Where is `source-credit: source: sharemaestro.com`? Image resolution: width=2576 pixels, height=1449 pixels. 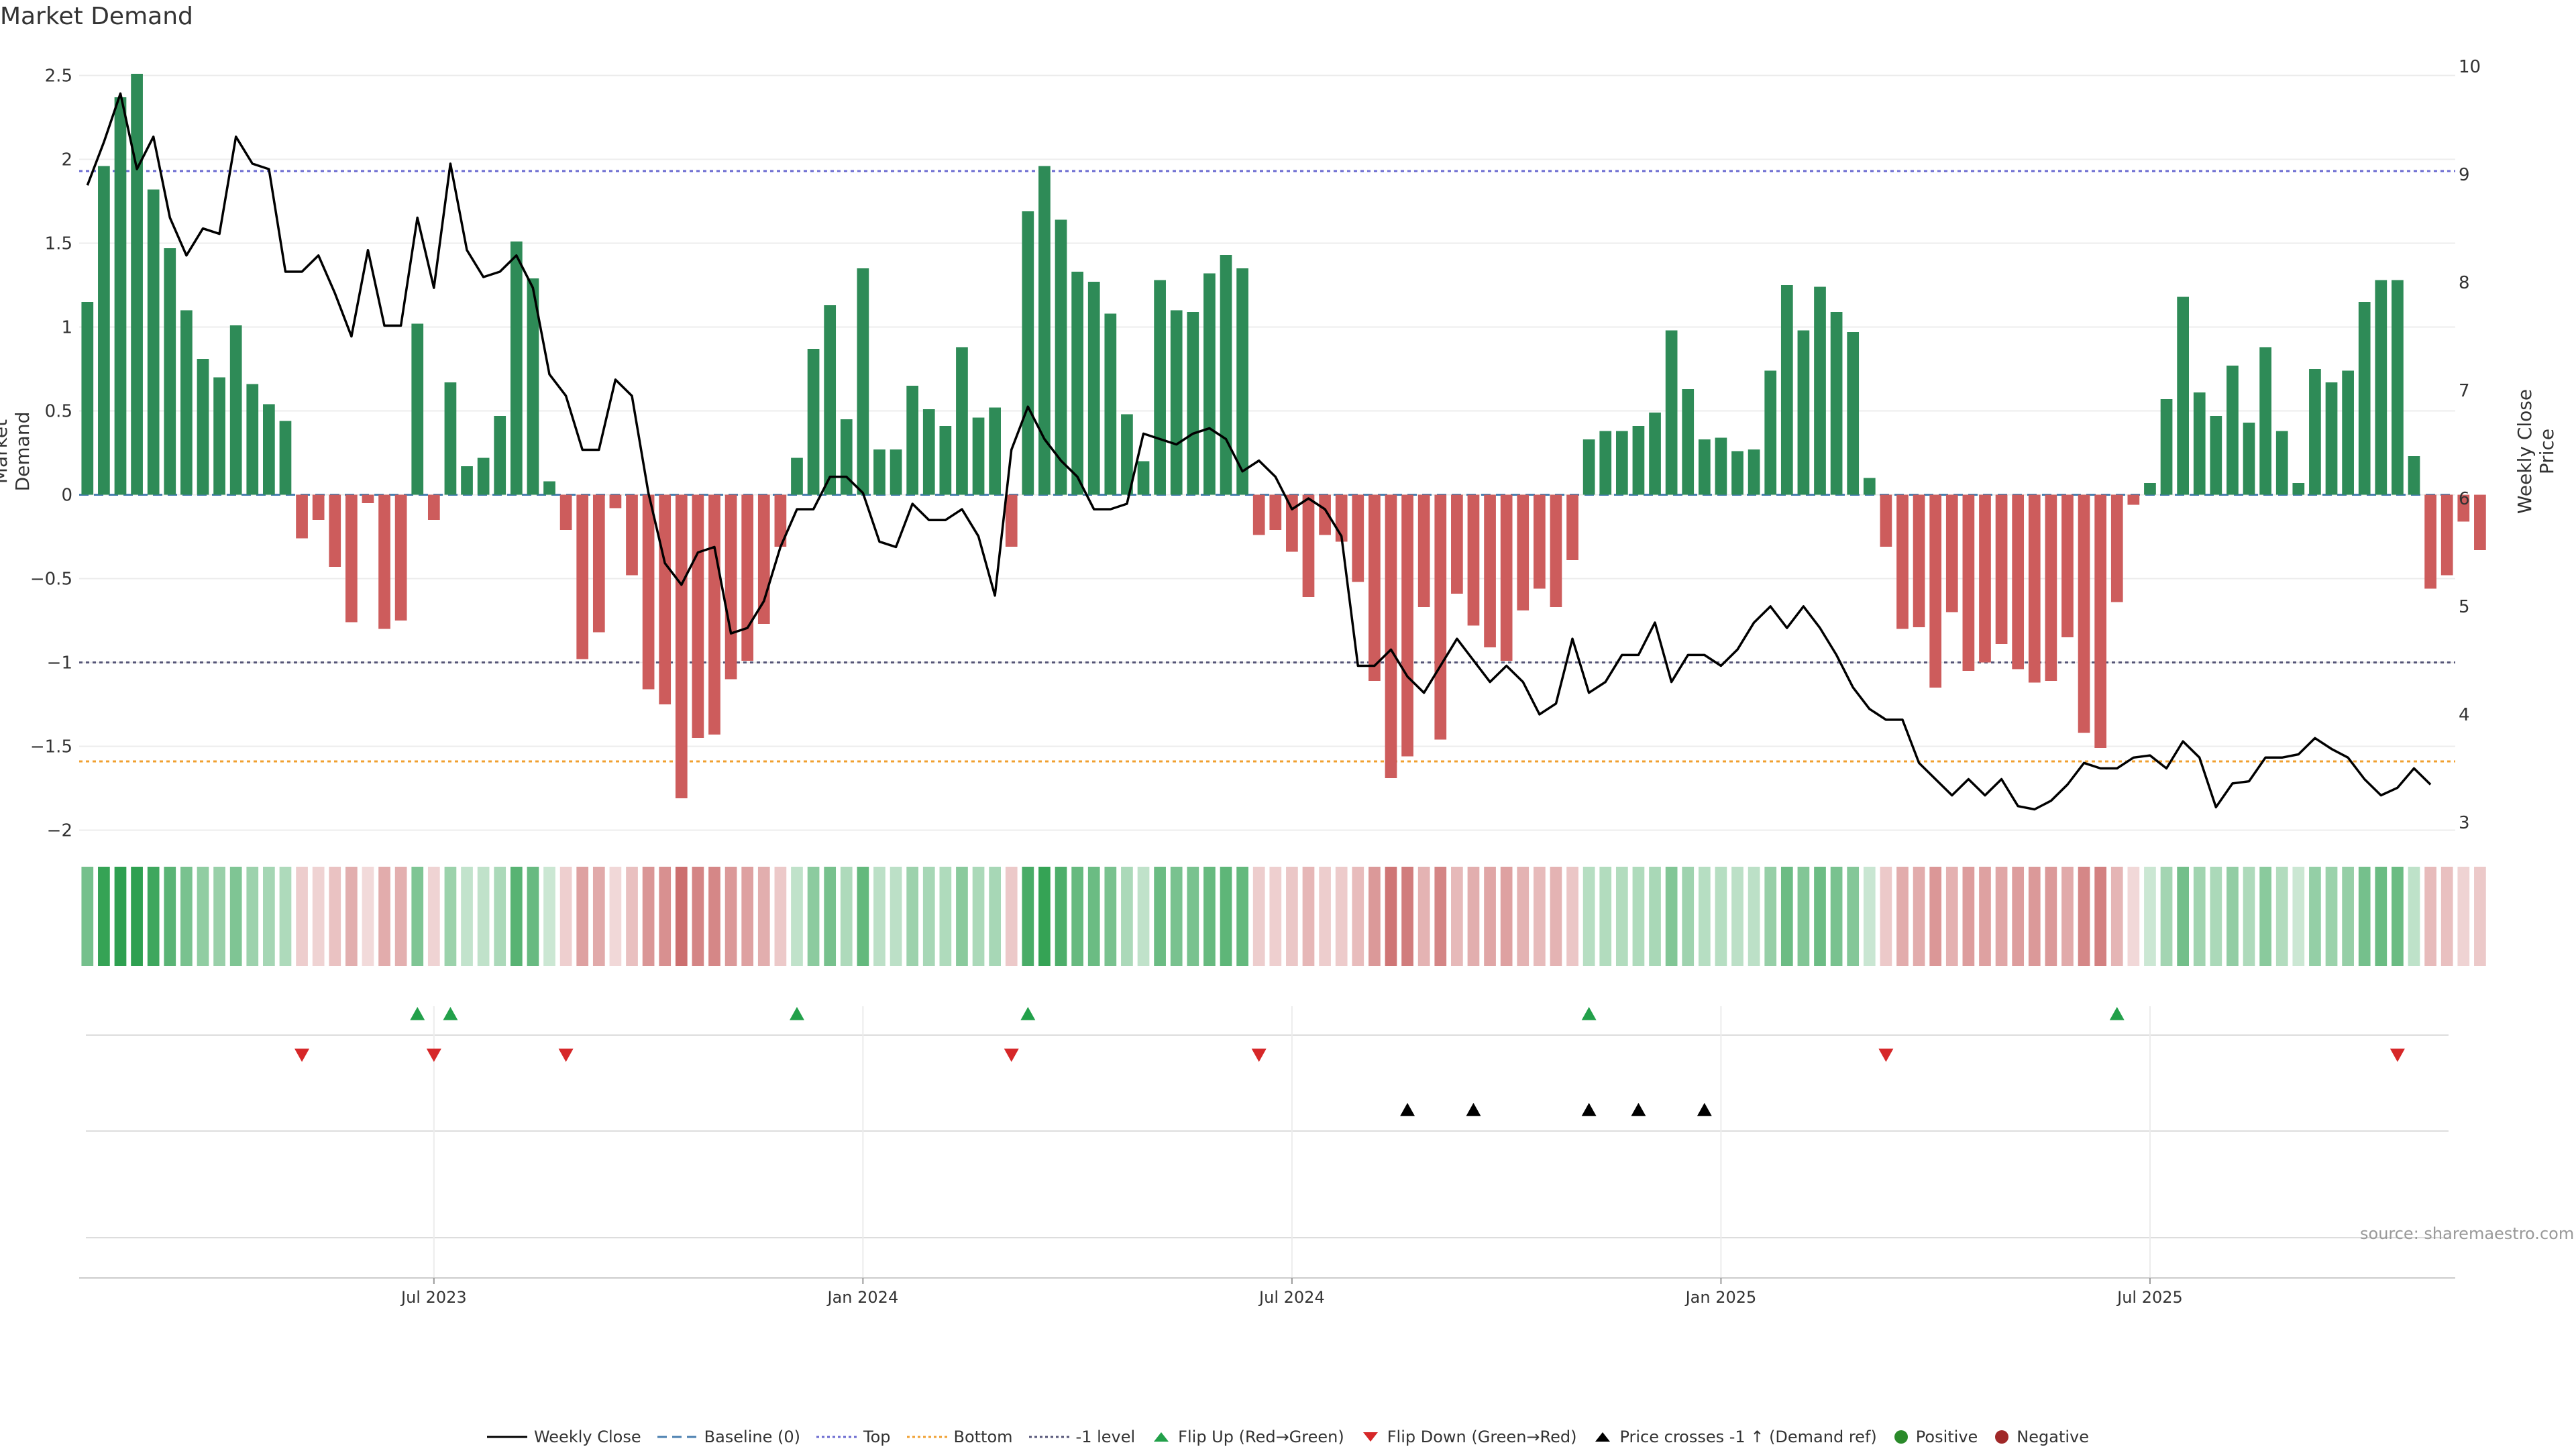 source-credit: source: sharemaestro.com is located at coordinates (2467, 1233).